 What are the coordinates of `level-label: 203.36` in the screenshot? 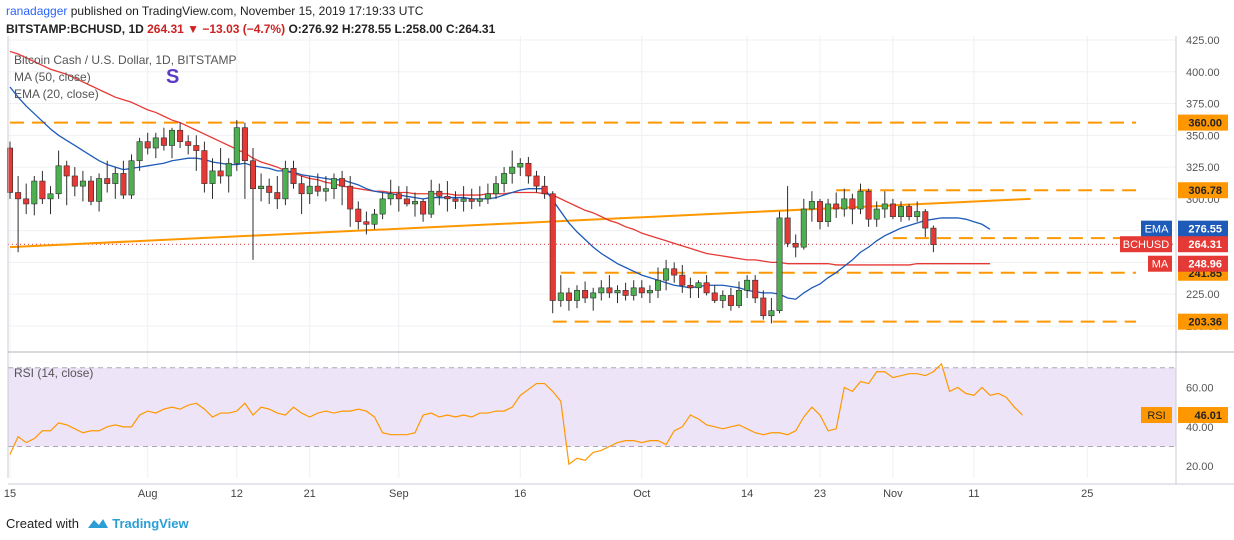 It's located at (1205, 323).